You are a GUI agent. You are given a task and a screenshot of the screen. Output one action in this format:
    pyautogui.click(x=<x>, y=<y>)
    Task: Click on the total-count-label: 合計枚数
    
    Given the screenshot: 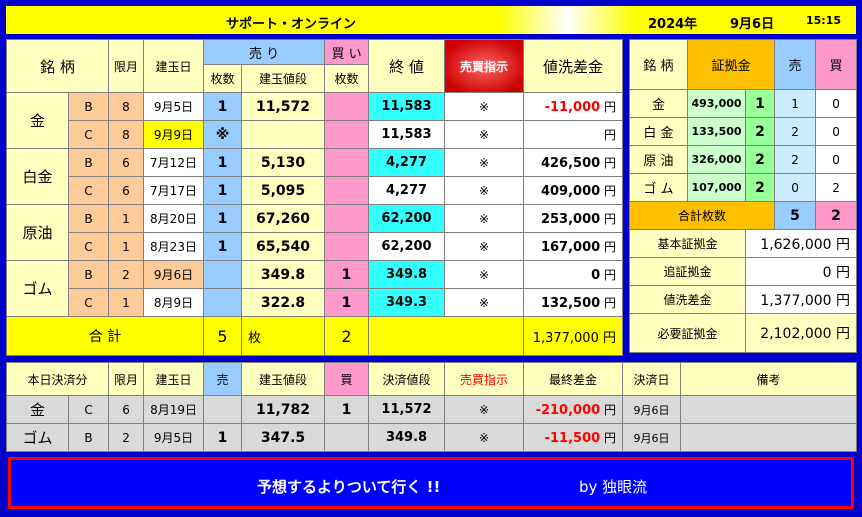 What is the action you would take?
    pyautogui.click(x=702, y=215)
    